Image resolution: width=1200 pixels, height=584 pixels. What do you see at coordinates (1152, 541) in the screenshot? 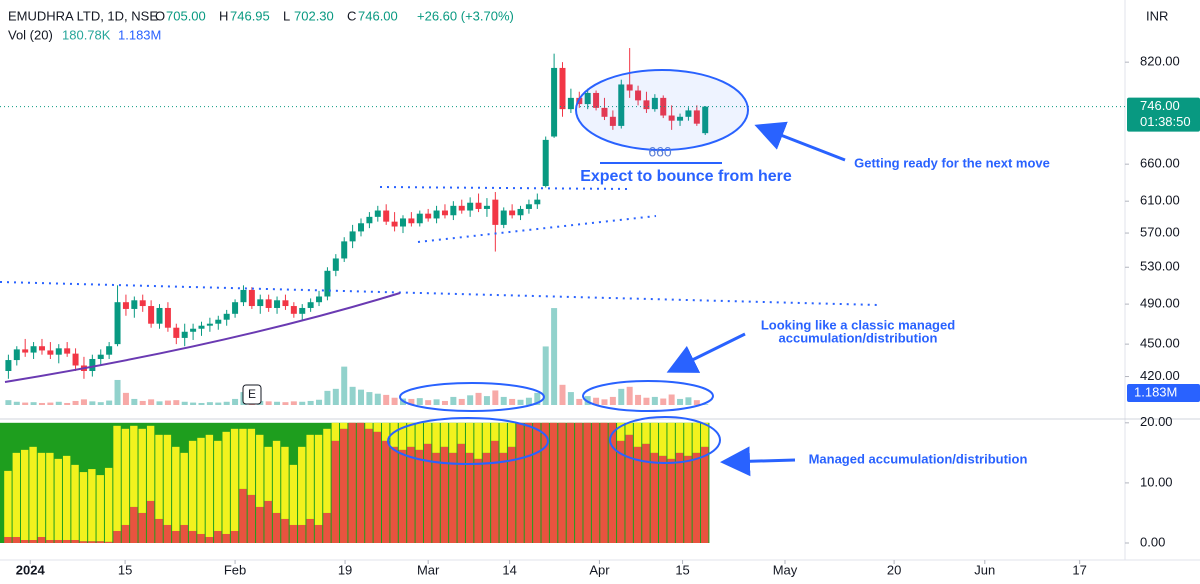
I see `indicator-tick-label: 0.00` at bounding box center [1152, 541].